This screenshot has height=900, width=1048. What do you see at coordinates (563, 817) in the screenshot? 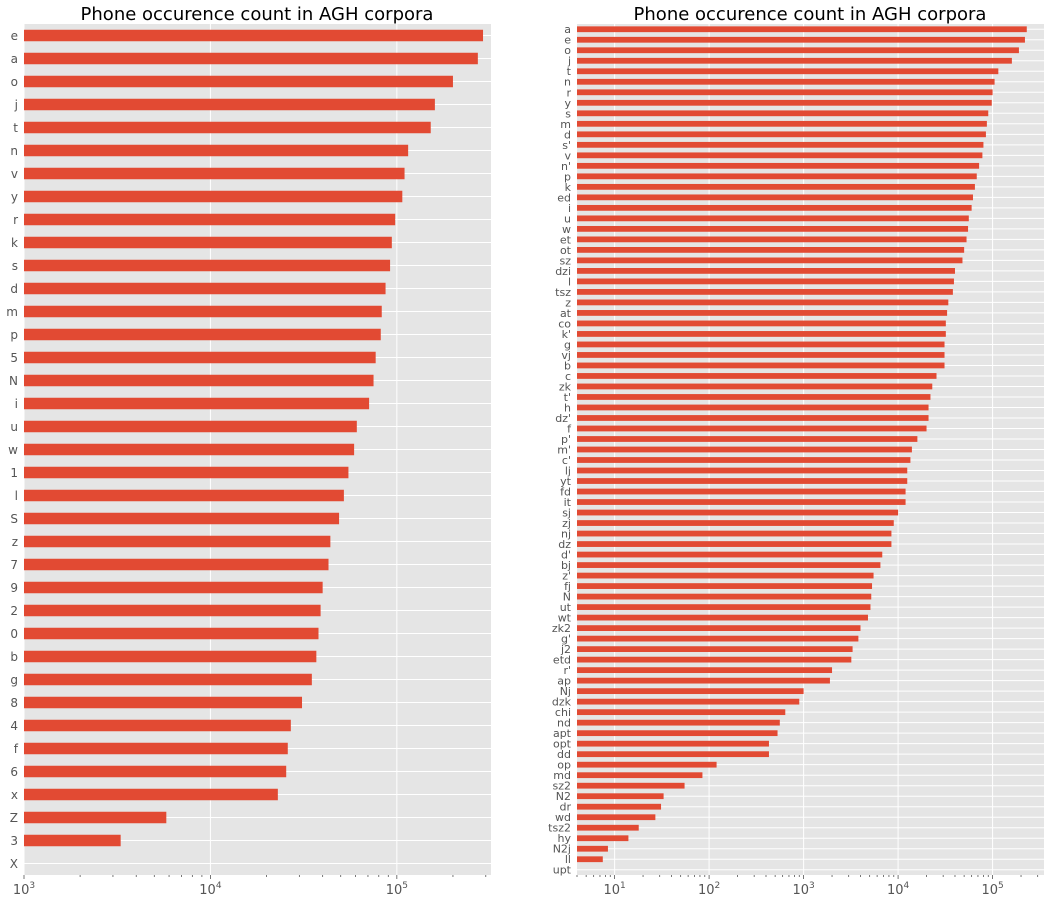
I see `category-label: wd` at bounding box center [563, 817].